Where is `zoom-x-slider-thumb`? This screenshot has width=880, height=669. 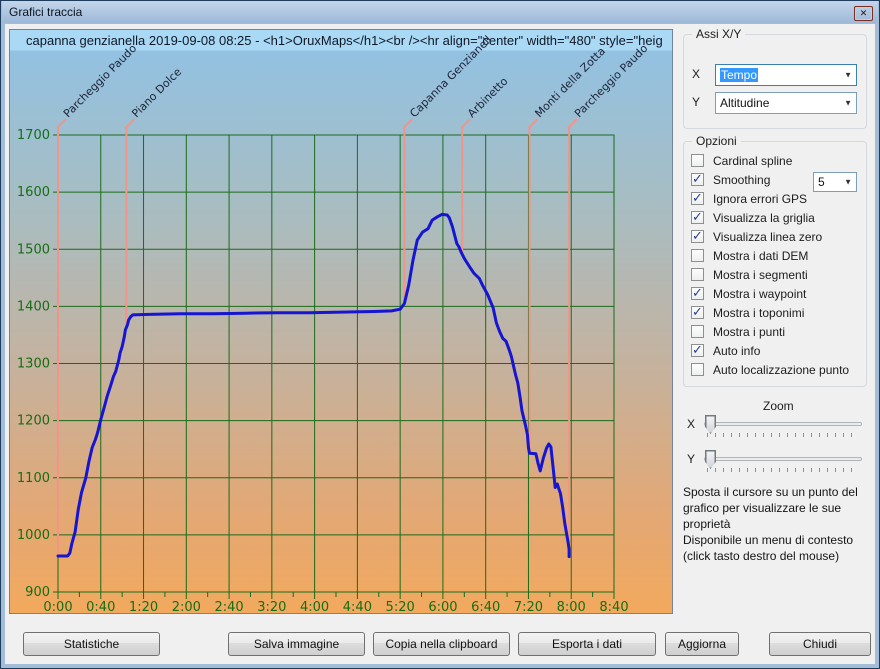
zoom-x-slider-thumb is located at coordinates (710, 424).